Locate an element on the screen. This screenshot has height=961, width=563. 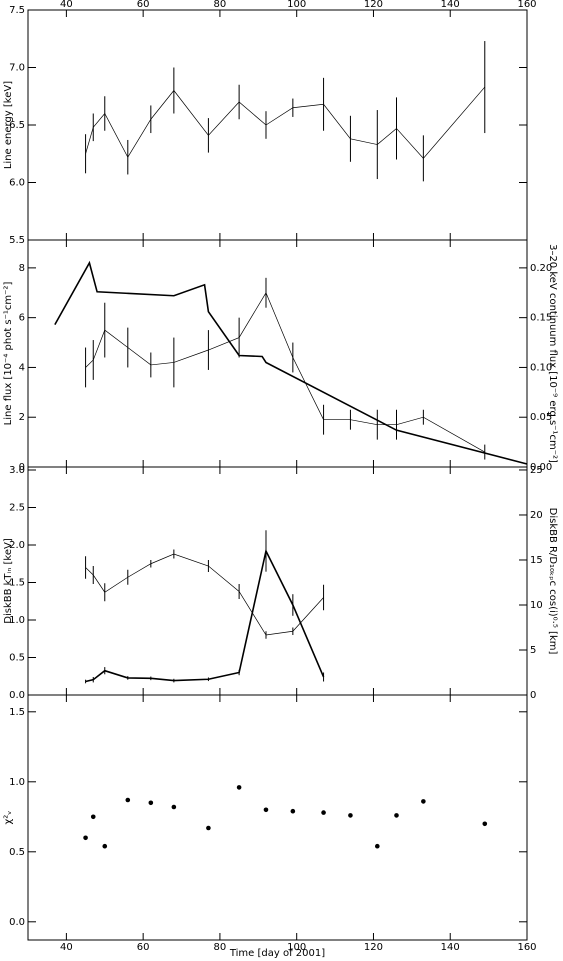
y2-tick-label: 0.20 is located at coordinates (541, 268).